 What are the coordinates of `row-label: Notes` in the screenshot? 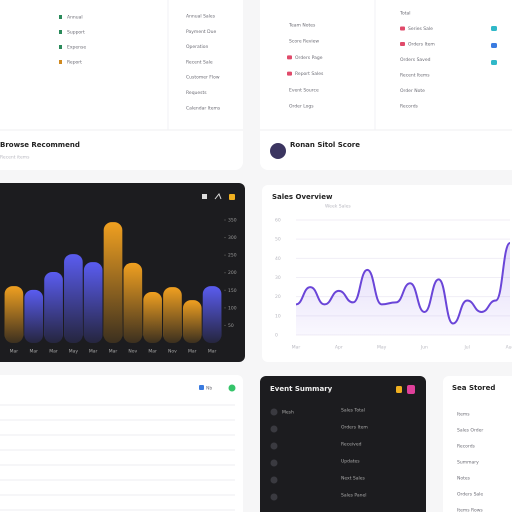 It's located at (464, 479).